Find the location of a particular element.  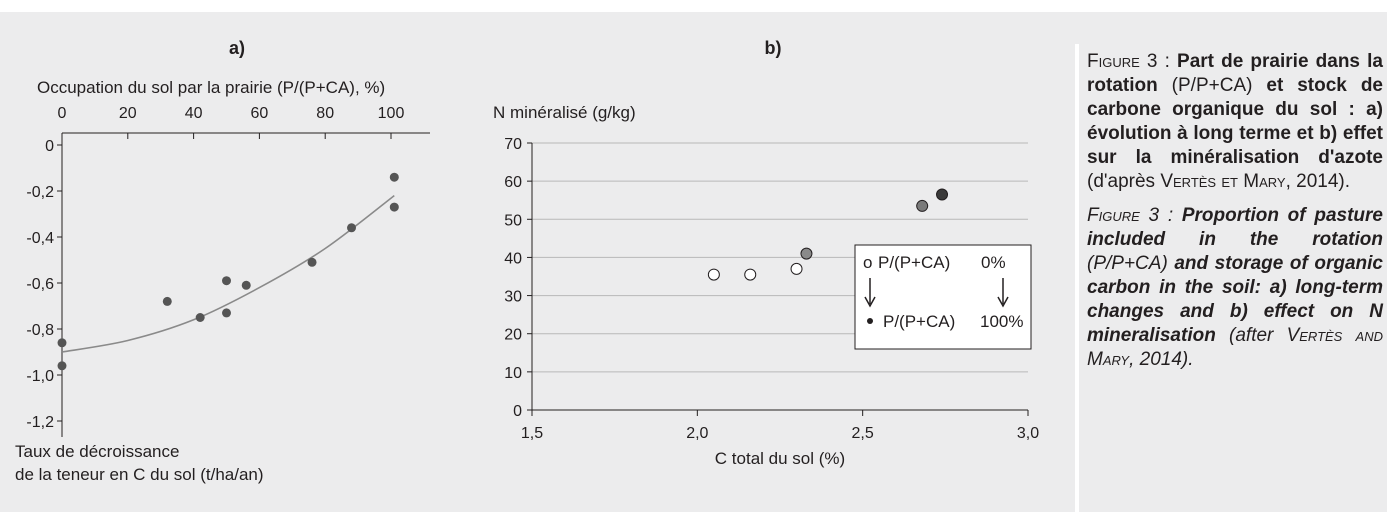

chart-b-points is located at coordinates (828, 234).